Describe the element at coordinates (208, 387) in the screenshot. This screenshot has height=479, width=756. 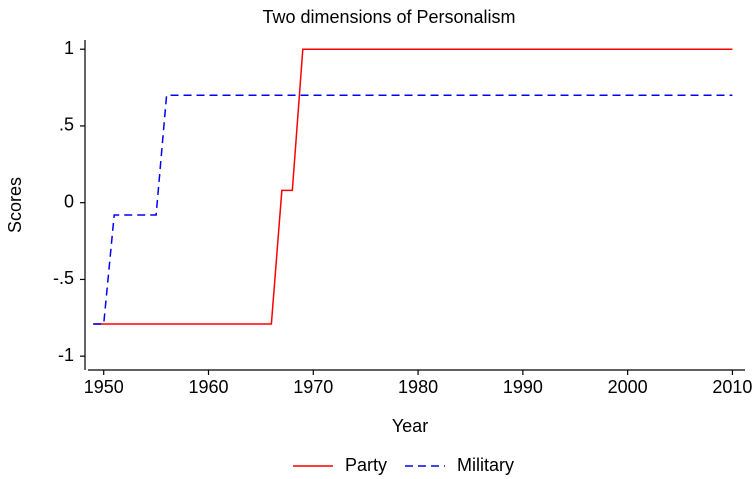
I see `x-tick-label: 1960` at that location.